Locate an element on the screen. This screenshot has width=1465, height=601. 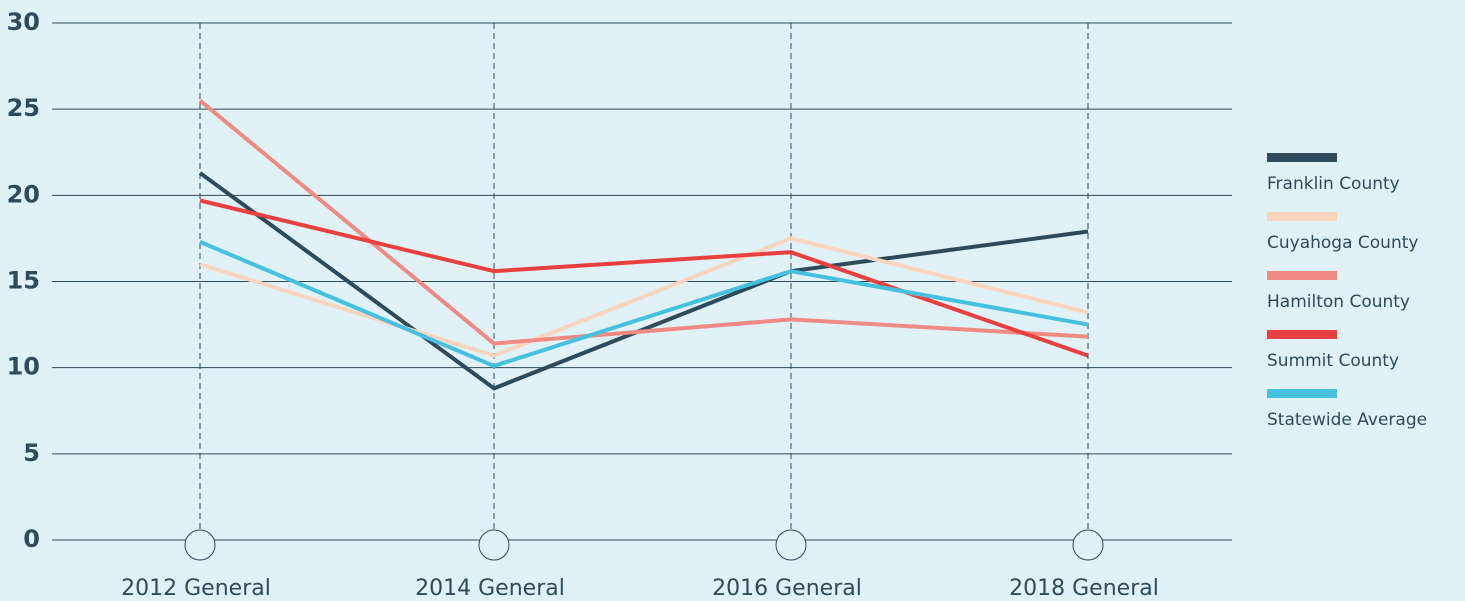
y-tick-label: 10 is located at coordinates (23, 367).